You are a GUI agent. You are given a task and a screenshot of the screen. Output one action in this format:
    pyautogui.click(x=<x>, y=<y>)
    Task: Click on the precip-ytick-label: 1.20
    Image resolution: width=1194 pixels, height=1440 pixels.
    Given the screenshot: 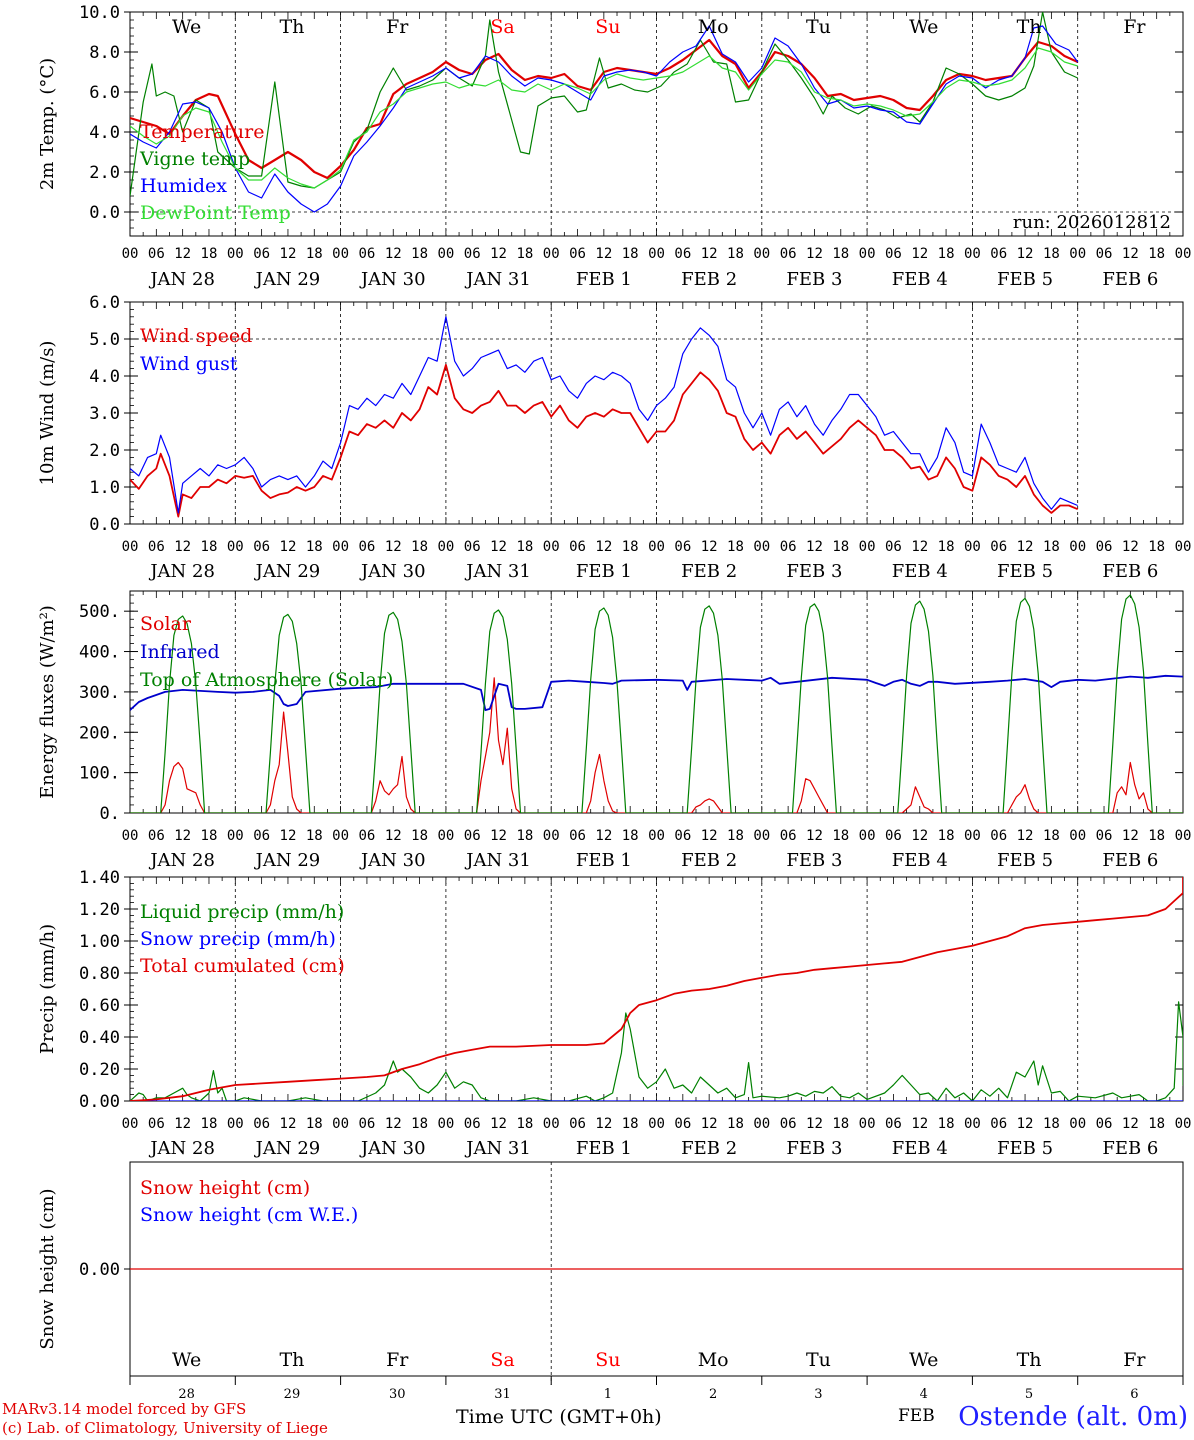 What is the action you would take?
    pyautogui.click(x=99, y=910)
    